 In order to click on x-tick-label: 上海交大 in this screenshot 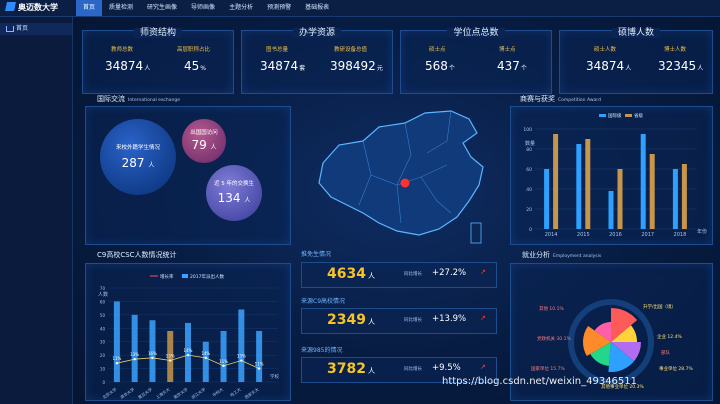, I will do `click(162, 393)`.